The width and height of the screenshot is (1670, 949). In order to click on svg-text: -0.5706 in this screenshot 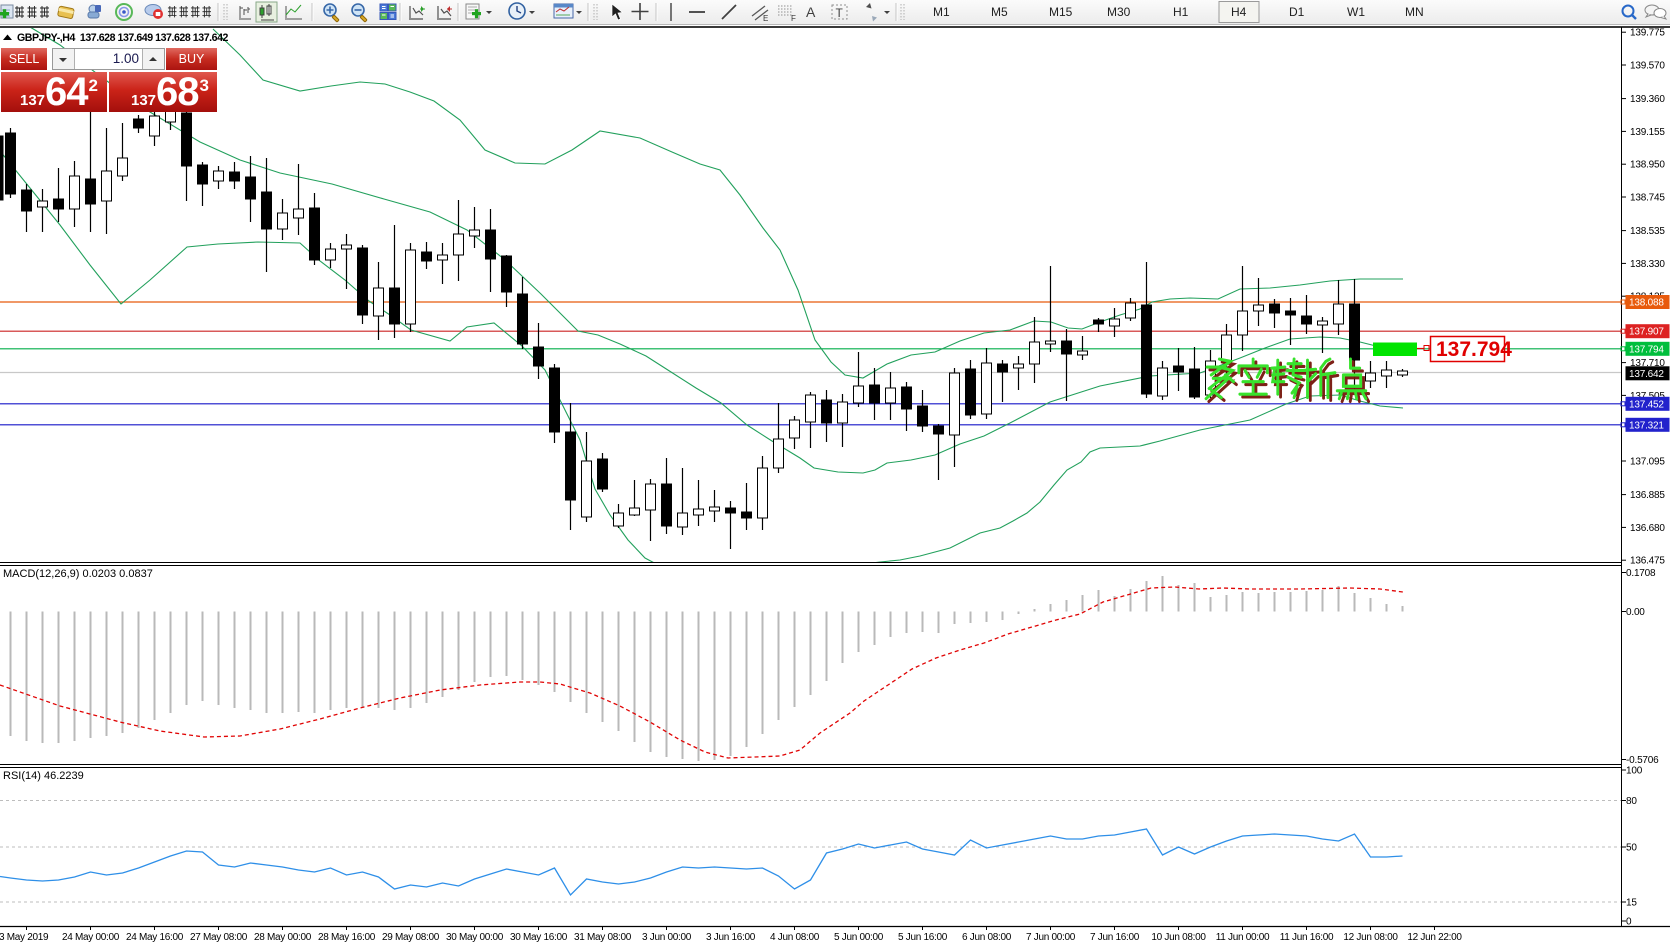, I will do `click(1642, 760)`.